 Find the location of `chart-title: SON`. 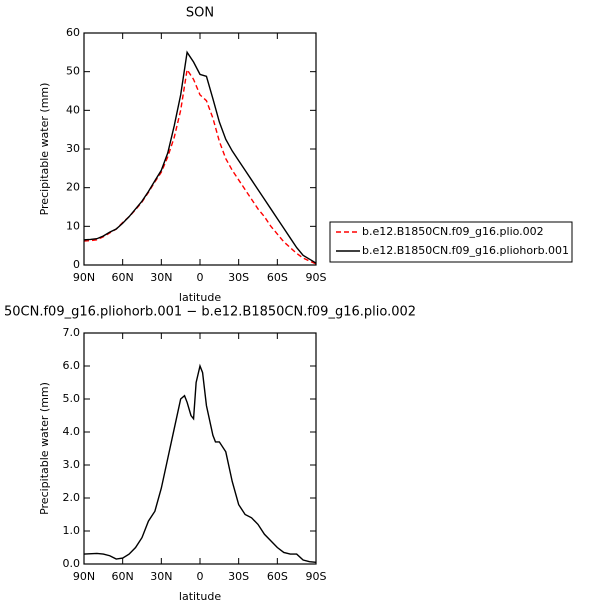

chart-title: SON is located at coordinates (200, 13).